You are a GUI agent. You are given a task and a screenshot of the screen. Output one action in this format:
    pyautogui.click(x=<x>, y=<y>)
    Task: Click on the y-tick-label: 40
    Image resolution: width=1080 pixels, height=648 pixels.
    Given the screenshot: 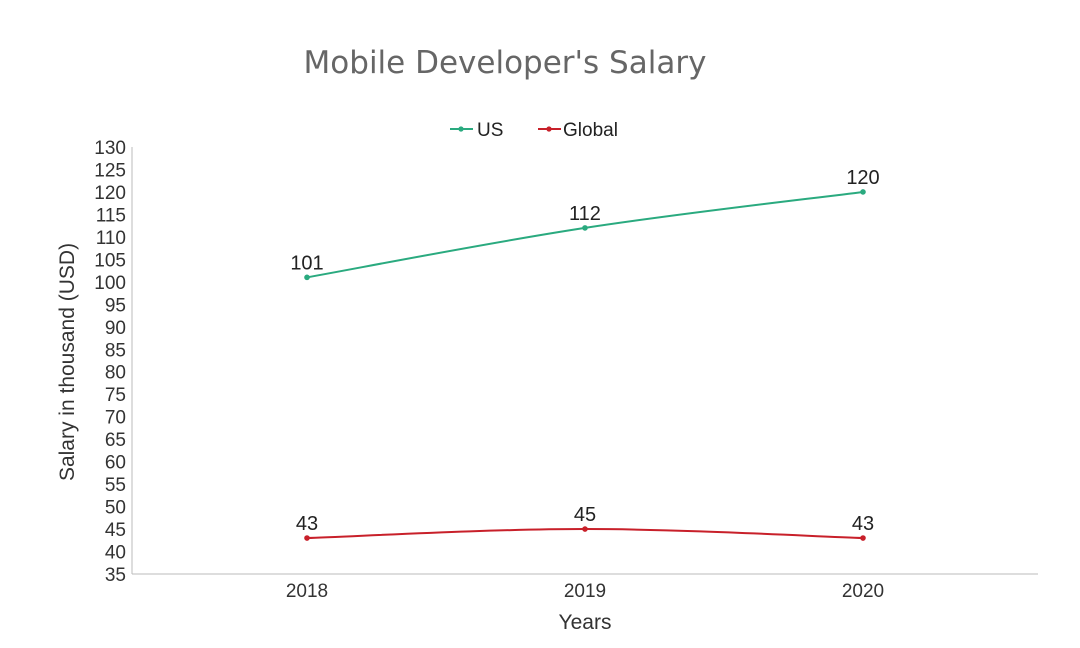 What is the action you would take?
    pyautogui.click(x=115, y=553)
    